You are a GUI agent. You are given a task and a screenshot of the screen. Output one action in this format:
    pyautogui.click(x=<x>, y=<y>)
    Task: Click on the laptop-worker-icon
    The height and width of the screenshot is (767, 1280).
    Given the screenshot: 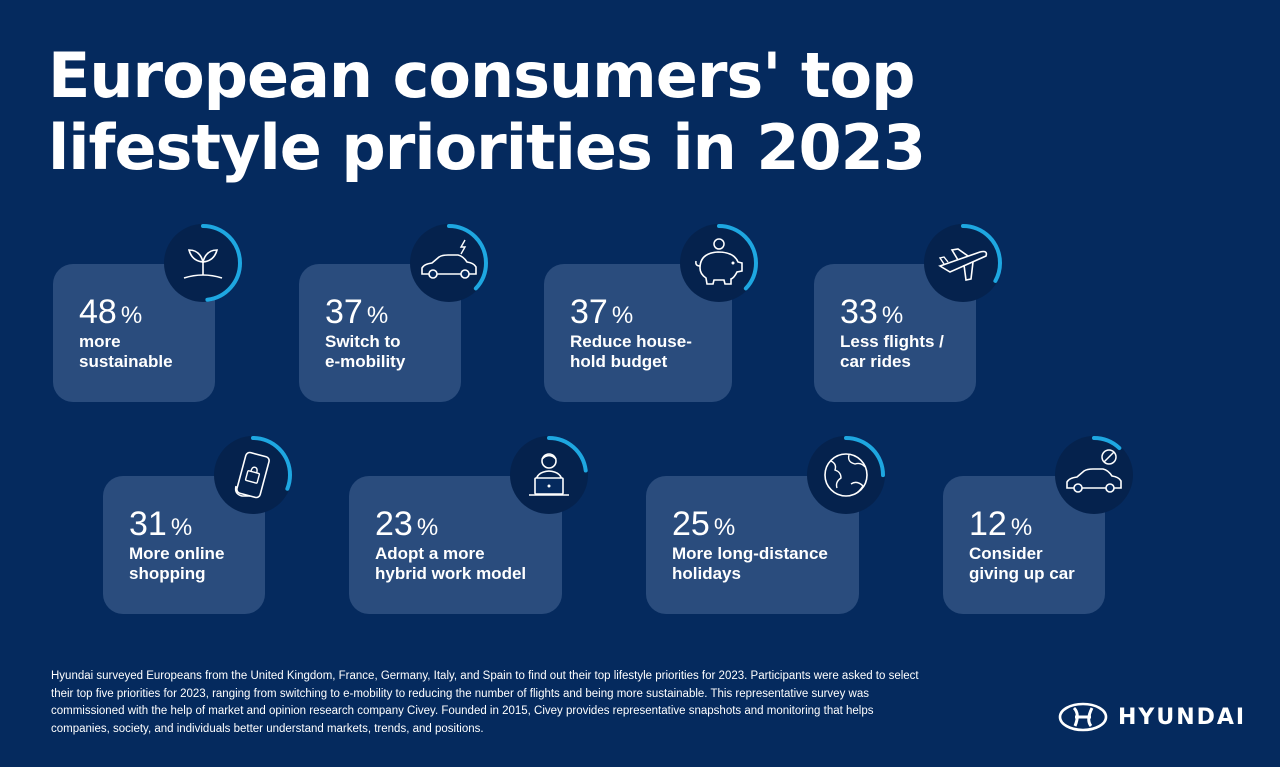 What is the action you would take?
    pyautogui.click(x=549, y=475)
    